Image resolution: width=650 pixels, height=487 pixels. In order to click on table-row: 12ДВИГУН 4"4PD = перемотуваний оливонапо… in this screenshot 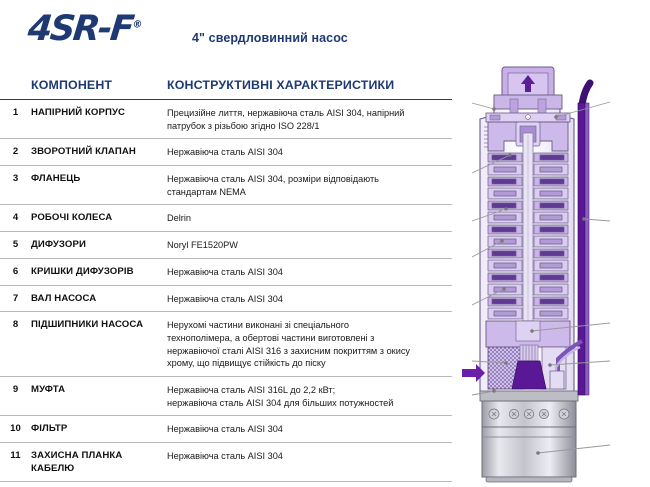, I will do `click(226, 484)`.